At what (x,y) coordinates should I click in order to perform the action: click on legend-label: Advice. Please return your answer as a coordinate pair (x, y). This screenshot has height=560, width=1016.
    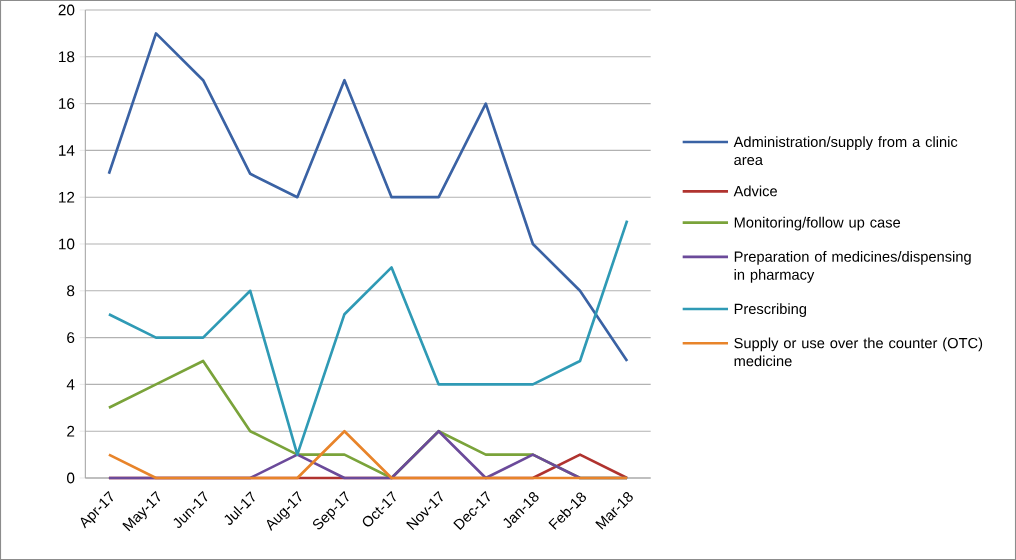
    Looking at the image, I should click on (755, 191).